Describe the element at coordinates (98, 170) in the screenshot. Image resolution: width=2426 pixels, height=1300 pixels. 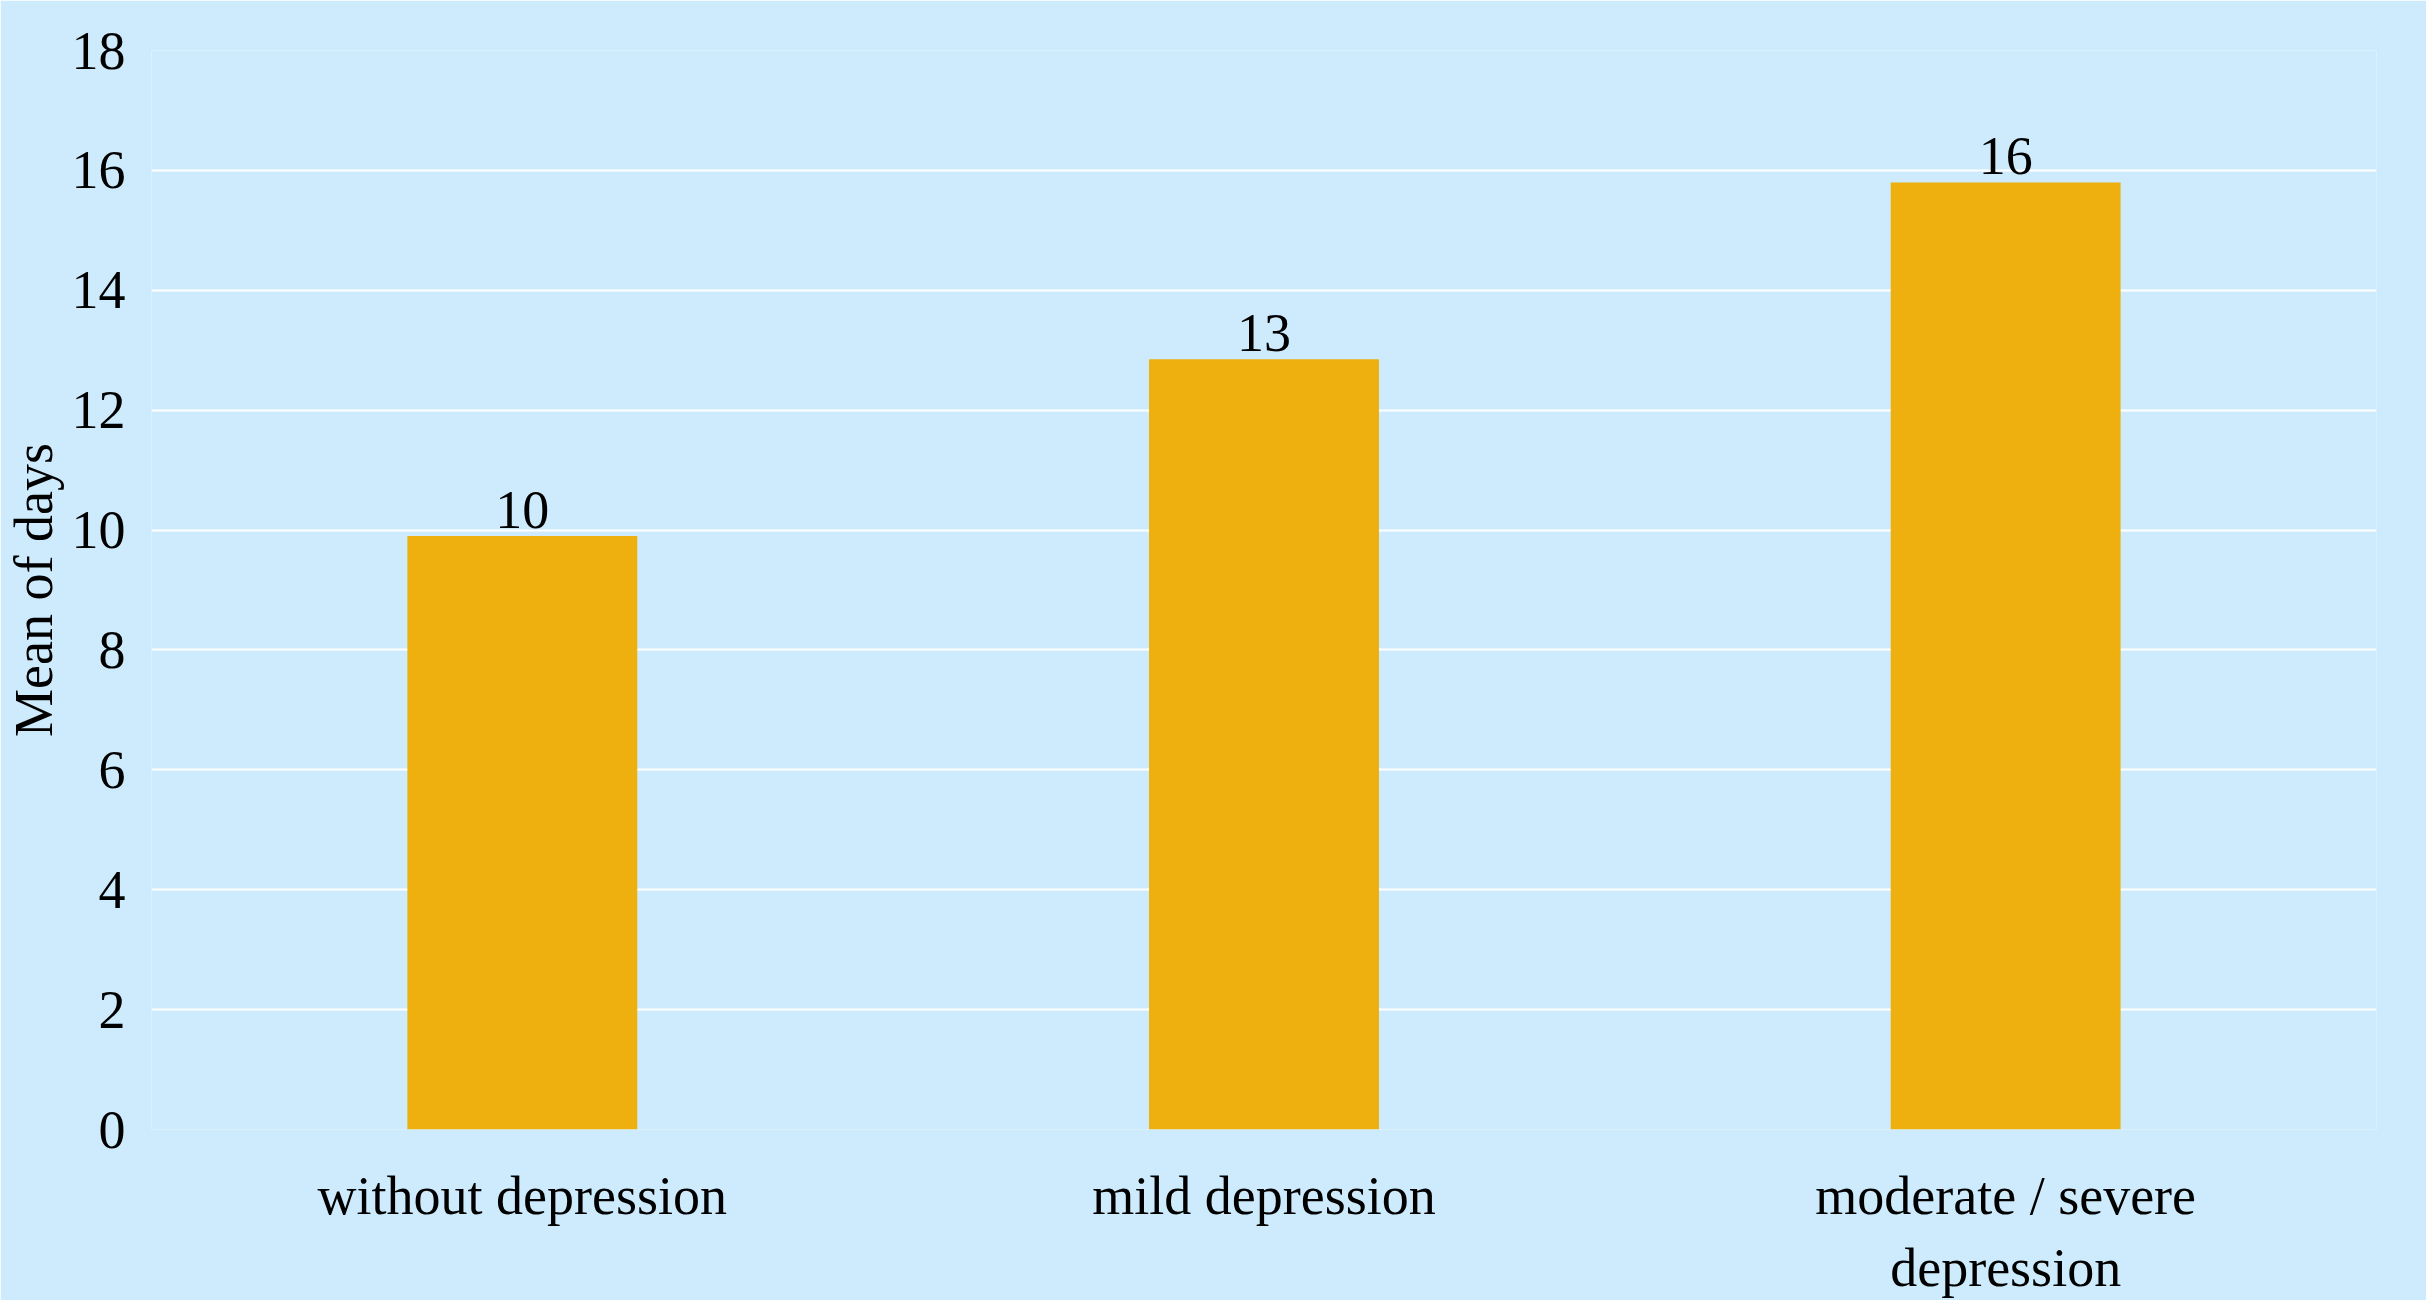
I see `y-tick-label: 16` at that location.